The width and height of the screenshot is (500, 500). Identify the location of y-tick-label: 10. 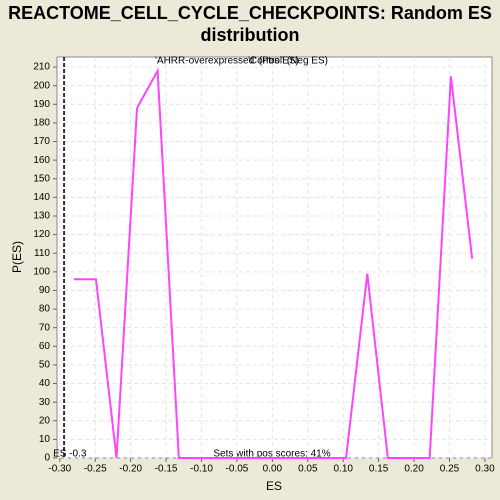
(45, 439).